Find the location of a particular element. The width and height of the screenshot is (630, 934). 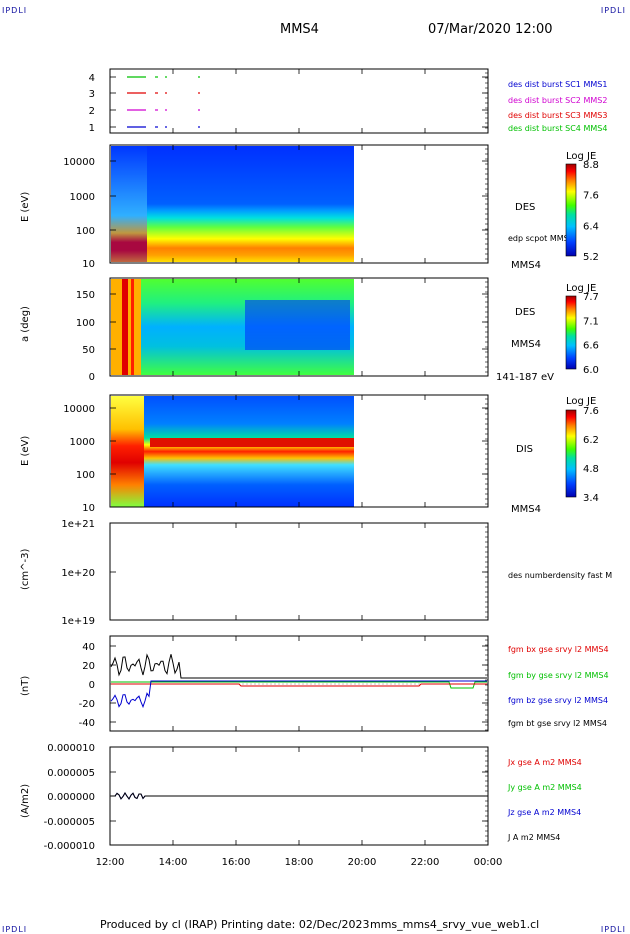

density-legend-entry: des numberdensity fast M is located at coordinates (560, 575).